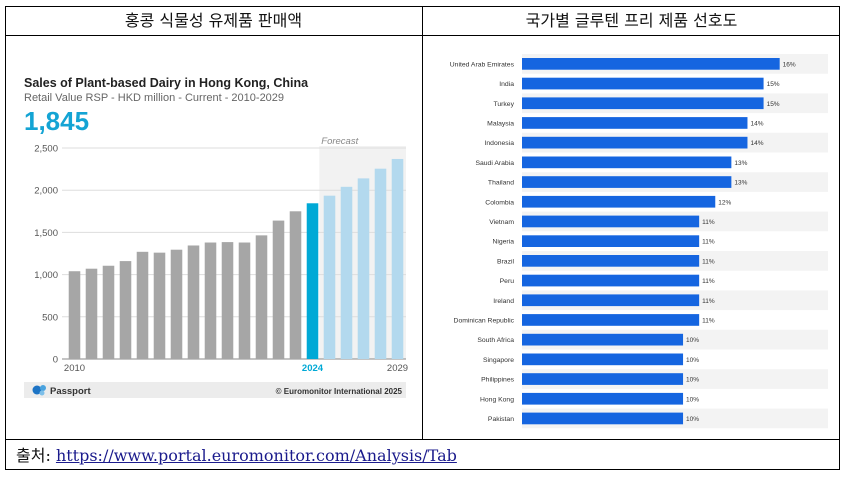 This screenshot has width=850, height=479. I want to click on sales-bar-2015, so click(159, 305).